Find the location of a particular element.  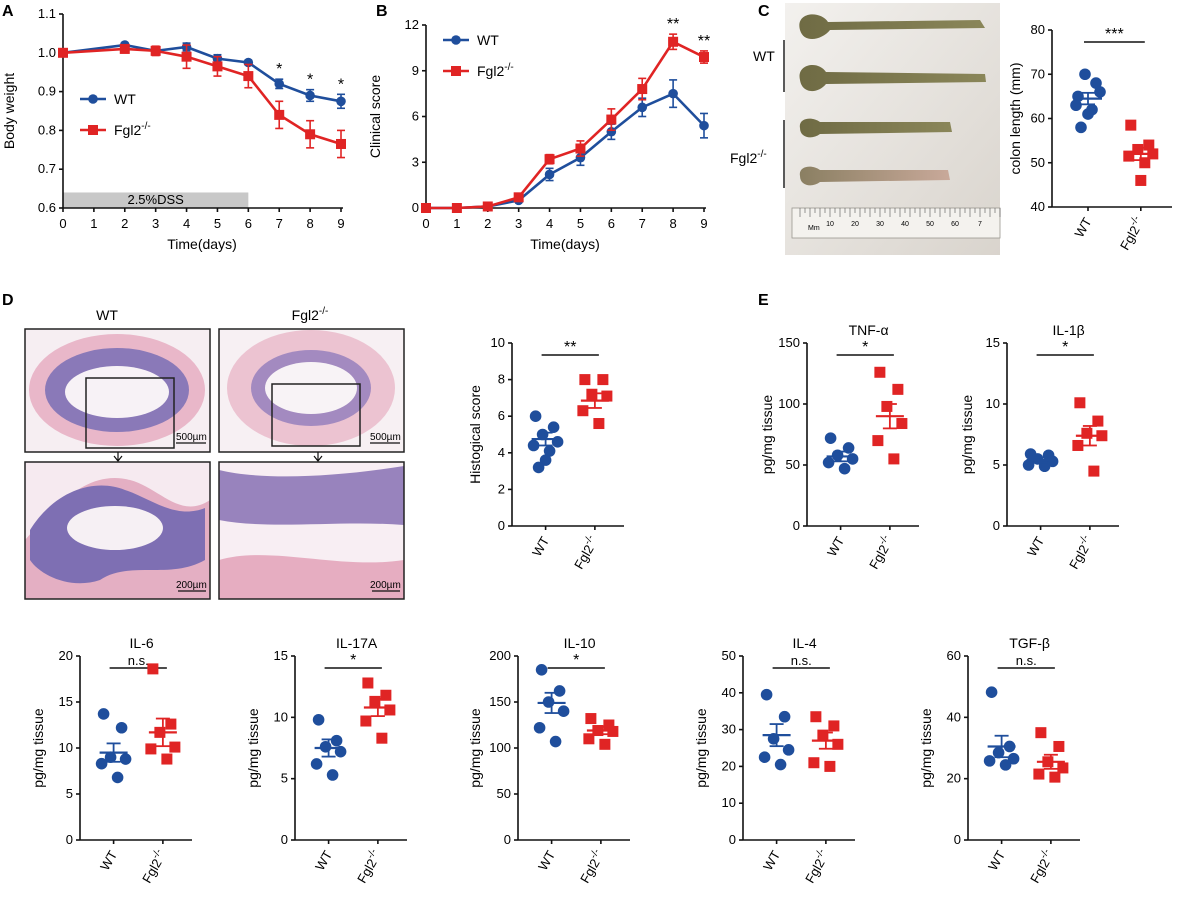

y-axis-title: pg/mg tissue is located at coordinates (701, 748).